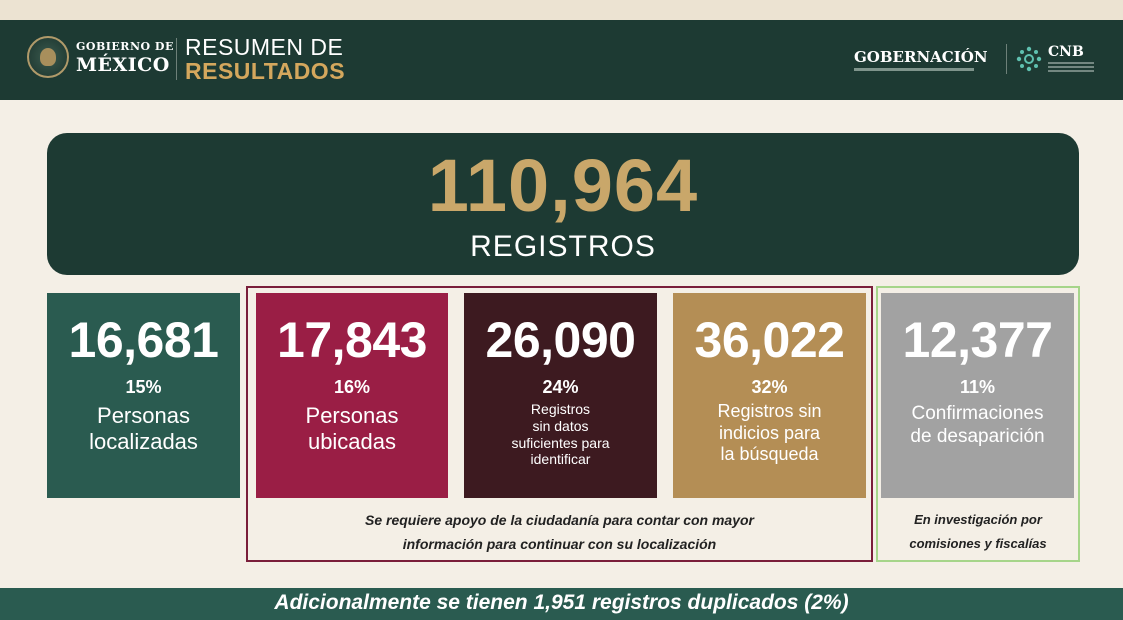 Image resolution: width=1123 pixels, height=620 pixels. What do you see at coordinates (352, 442) in the screenshot?
I see `card-label-line: ubicadas` at bounding box center [352, 442].